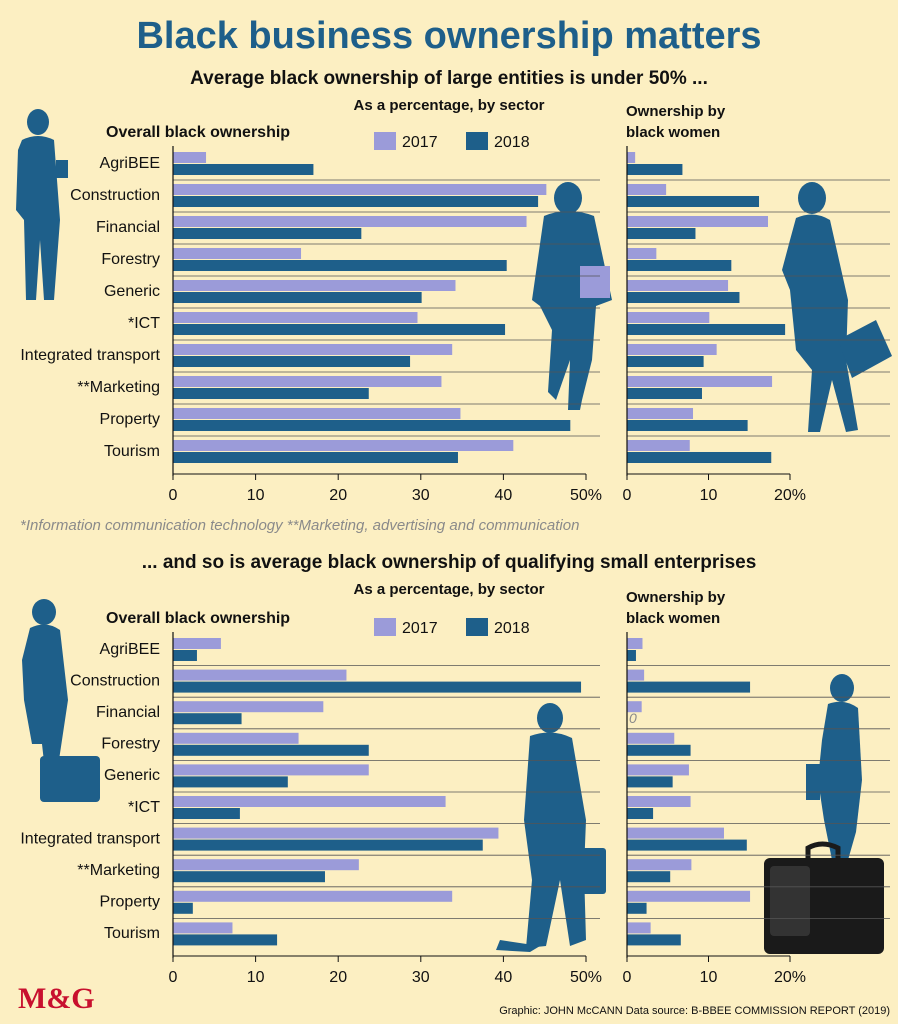 The height and width of the screenshot is (1024, 898). Describe the element at coordinates (385, 141) in the screenshot. I see `legend-swatch-2017` at that location.